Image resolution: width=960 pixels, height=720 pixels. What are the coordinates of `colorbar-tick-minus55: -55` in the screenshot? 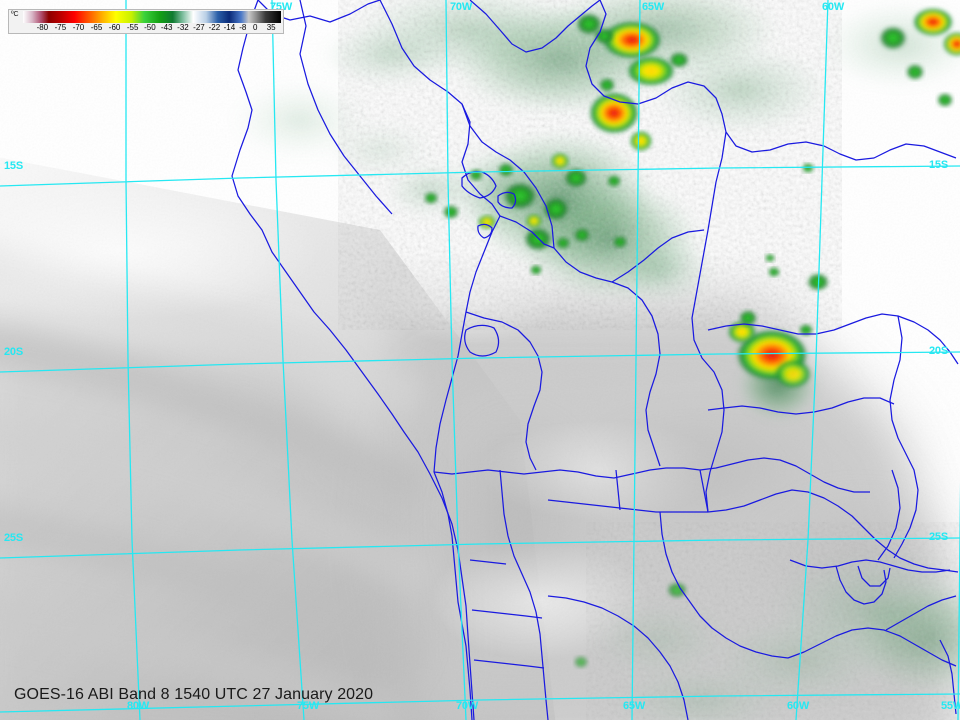 It's located at (132, 27).